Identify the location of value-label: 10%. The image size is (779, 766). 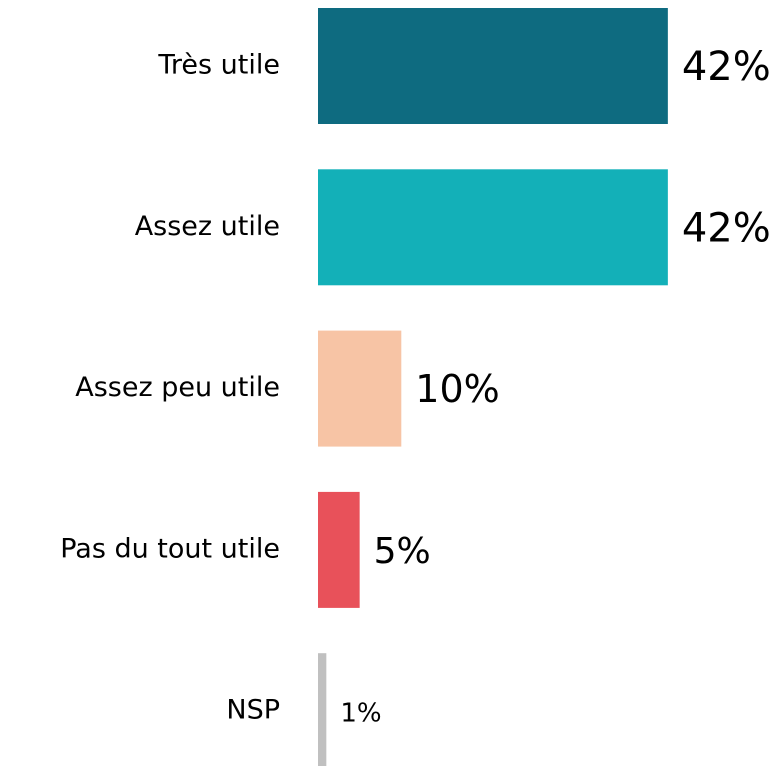
(457, 389).